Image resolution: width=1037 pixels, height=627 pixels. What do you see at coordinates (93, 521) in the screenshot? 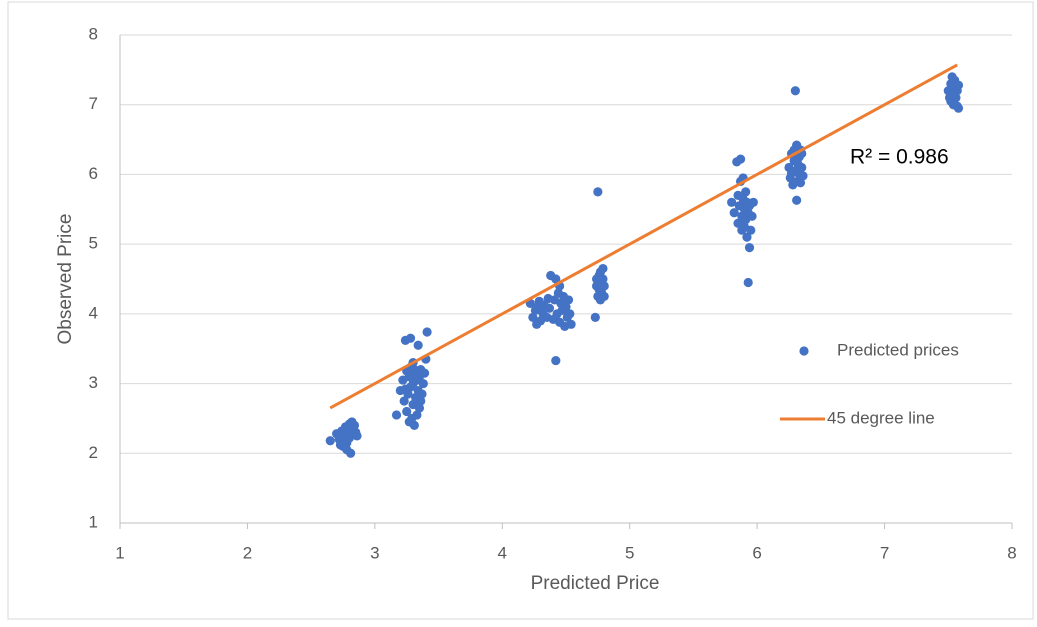
I see `y-tick-label: 1` at bounding box center [93, 521].